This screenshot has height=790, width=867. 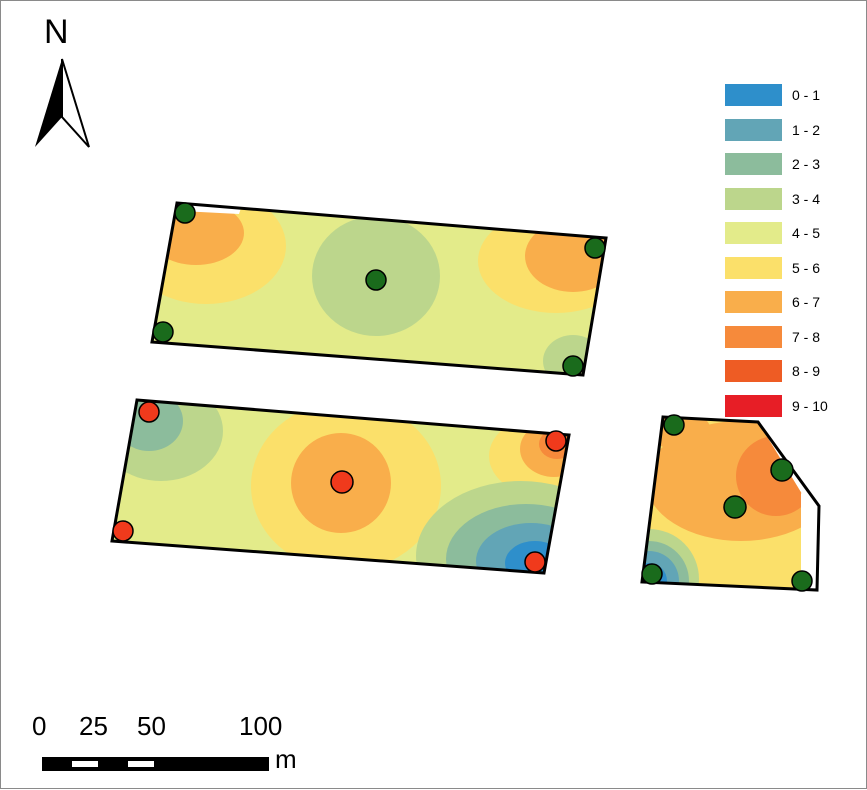 What do you see at coordinates (806, 267) in the screenshot?
I see `legend-label: 5 - 6` at bounding box center [806, 267].